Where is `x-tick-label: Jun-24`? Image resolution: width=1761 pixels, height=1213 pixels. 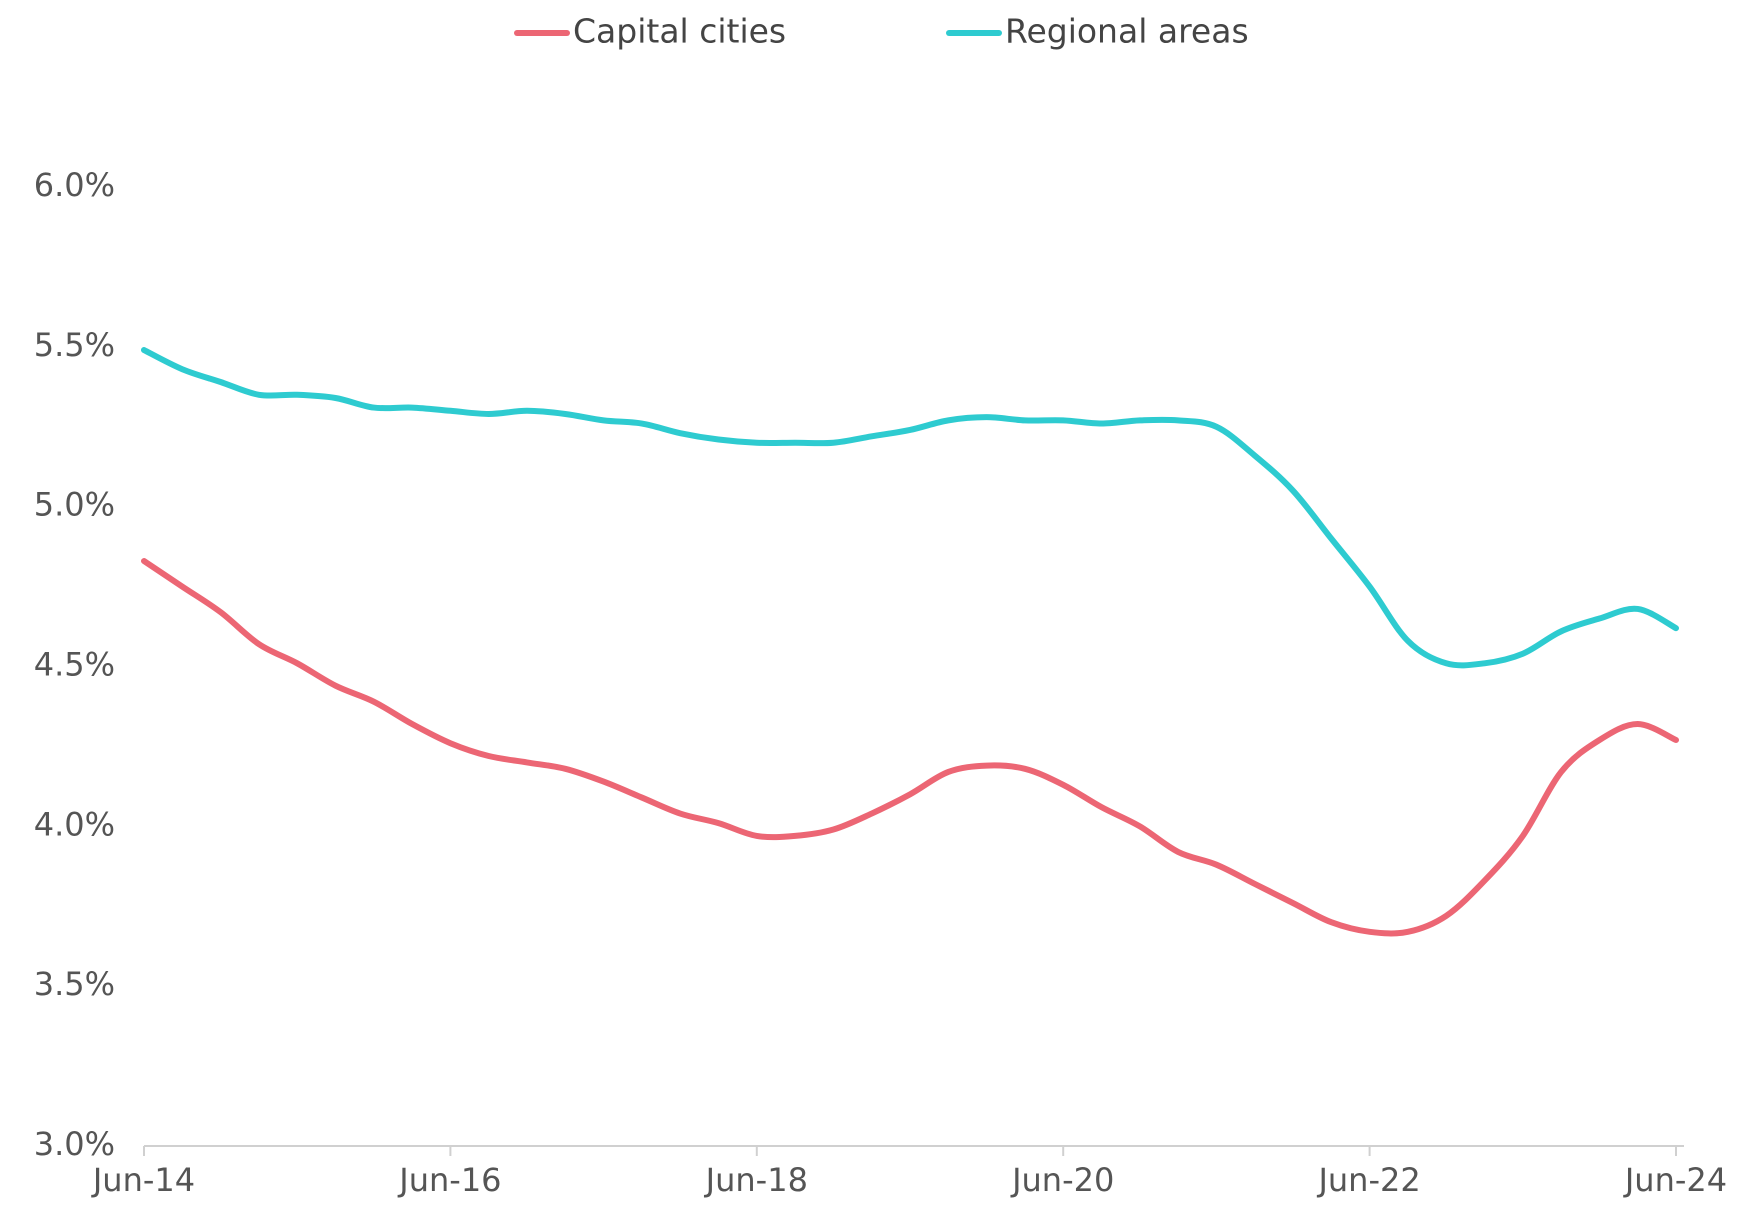
x-tick-label: Jun-24 is located at coordinates (1675, 1180).